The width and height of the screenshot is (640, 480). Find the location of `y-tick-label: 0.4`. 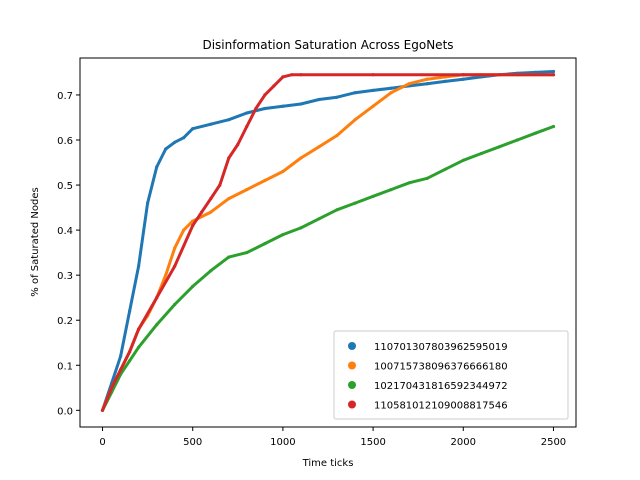

y-tick-label: 0.4 is located at coordinates (65, 231).